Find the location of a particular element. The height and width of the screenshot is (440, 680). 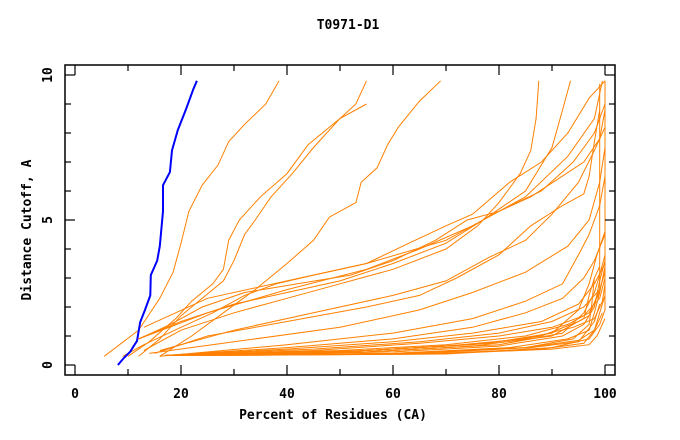

y-axis-label: Distance Cutoff, A is located at coordinates (27, 229).